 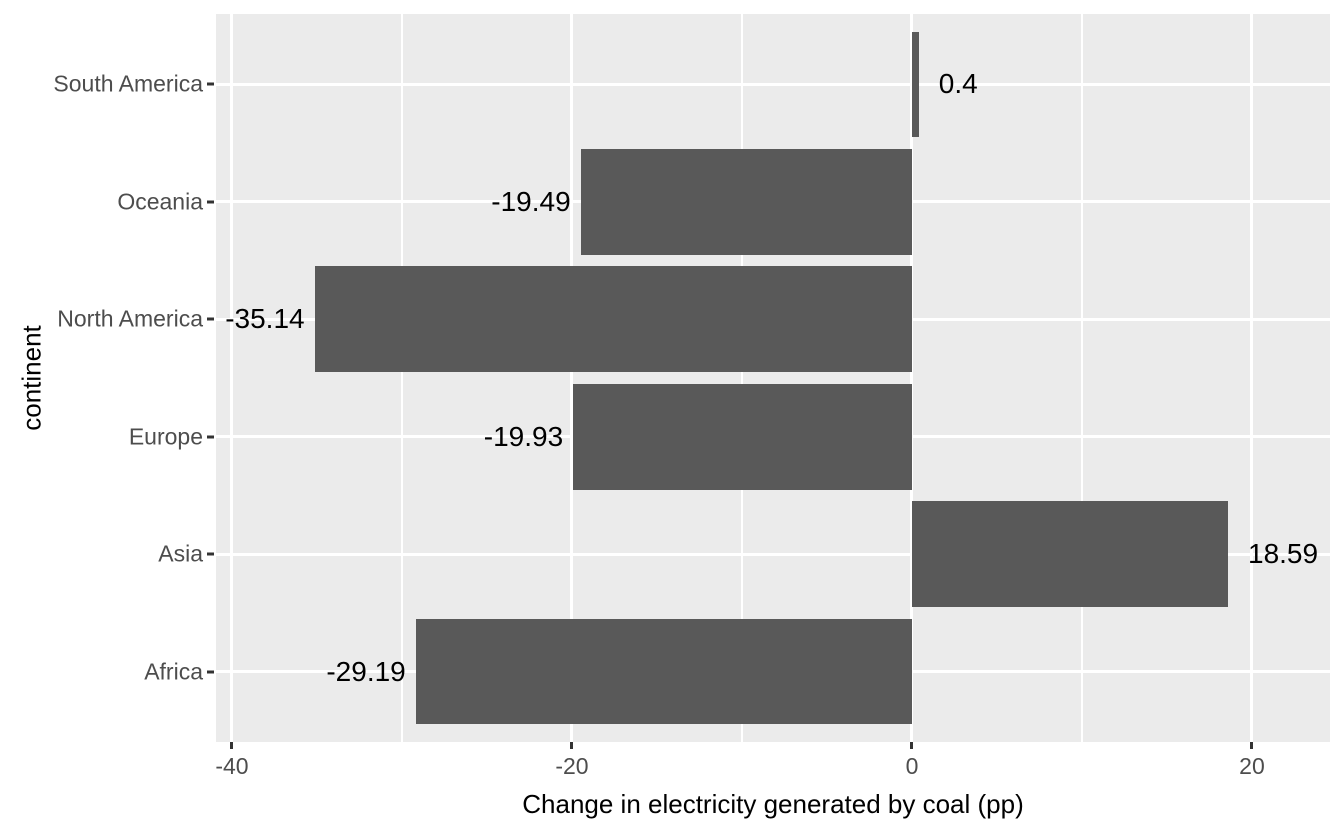 I want to click on x-tick-label: 0, so click(x=912, y=766).